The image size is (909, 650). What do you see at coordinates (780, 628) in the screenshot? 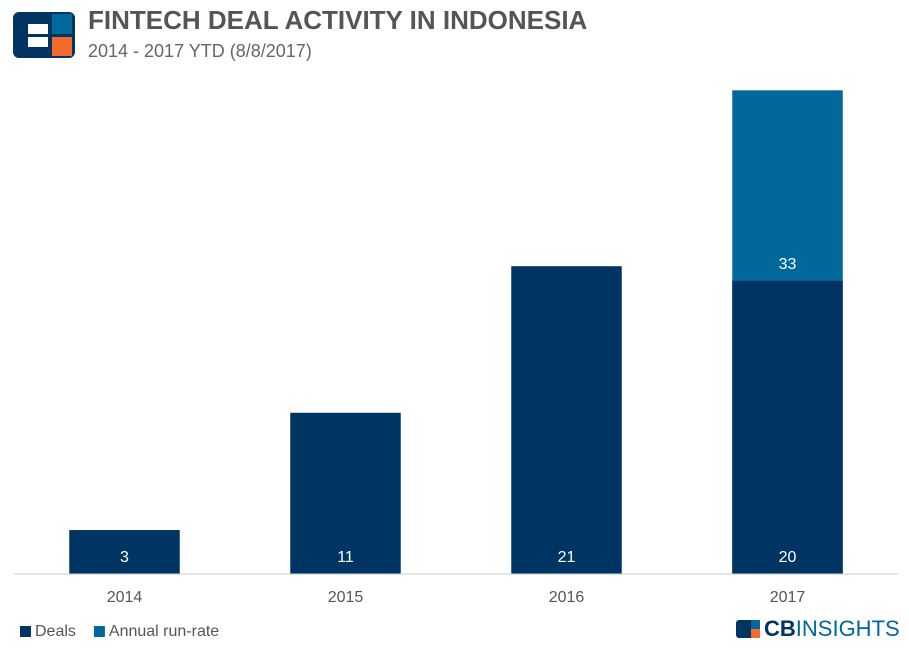
I see `brand-bold: CB` at bounding box center [780, 628].